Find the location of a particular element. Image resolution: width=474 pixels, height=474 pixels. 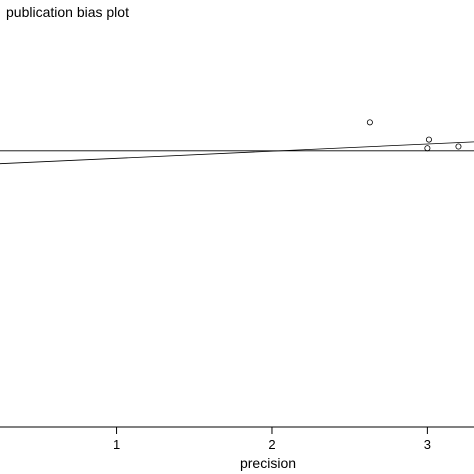

chart-title: publication bias plot is located at coordinates (67, 12).